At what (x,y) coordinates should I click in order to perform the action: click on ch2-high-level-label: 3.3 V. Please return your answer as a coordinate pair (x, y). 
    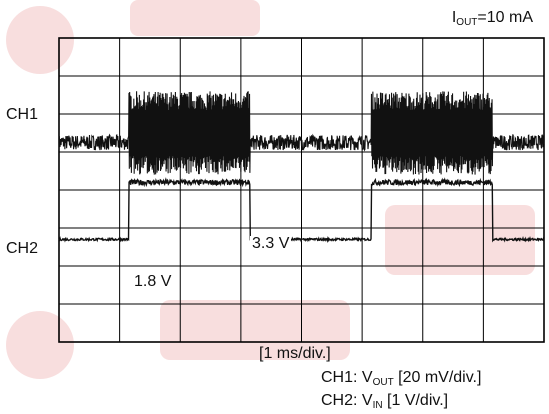
    Looking at the image, I should click on (271, 243).